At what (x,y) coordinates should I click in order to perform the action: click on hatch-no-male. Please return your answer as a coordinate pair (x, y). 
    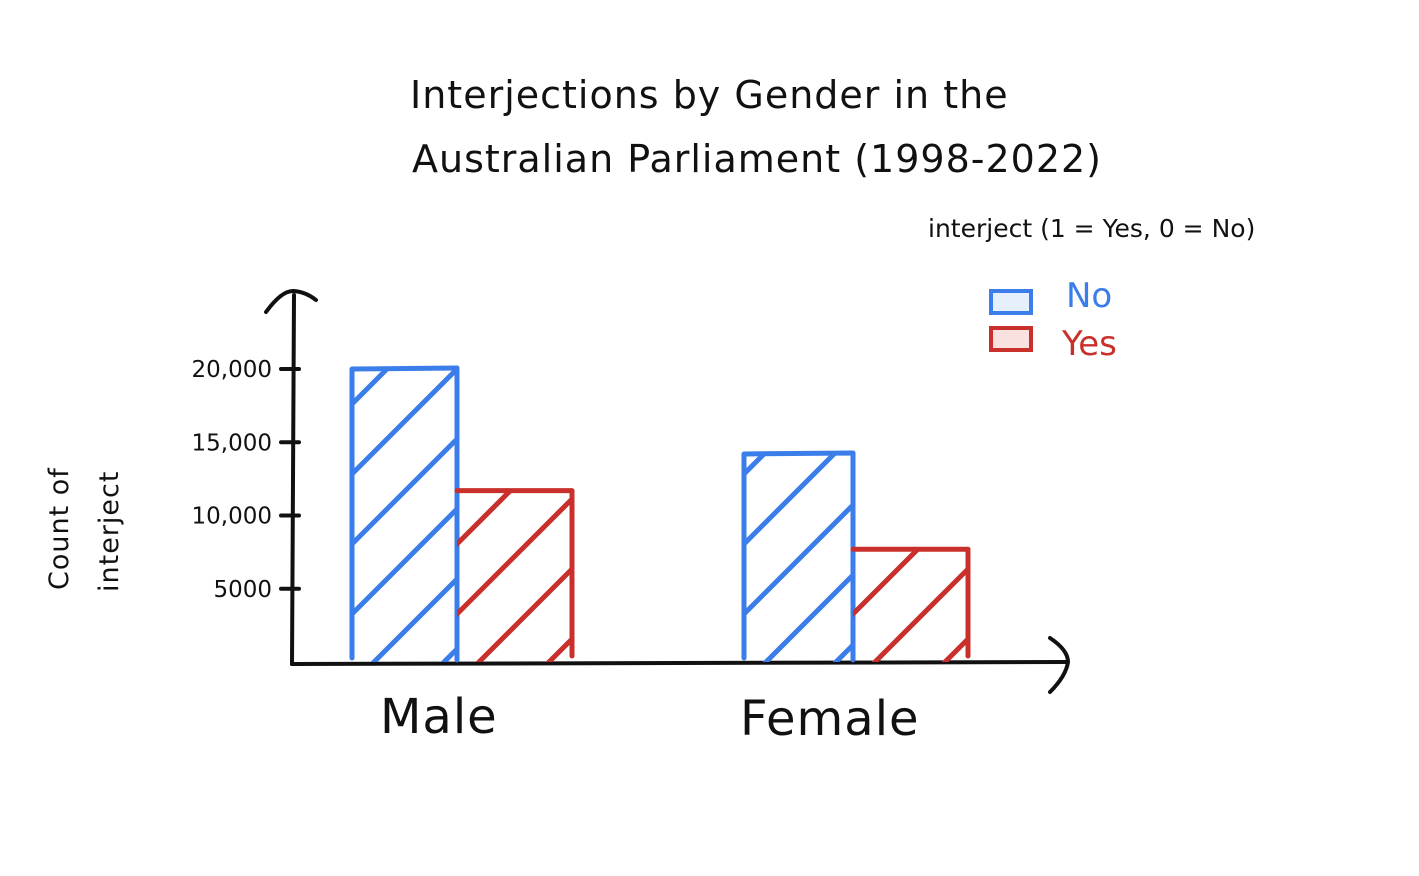
    Looking at the image, I should click on (404, 515).